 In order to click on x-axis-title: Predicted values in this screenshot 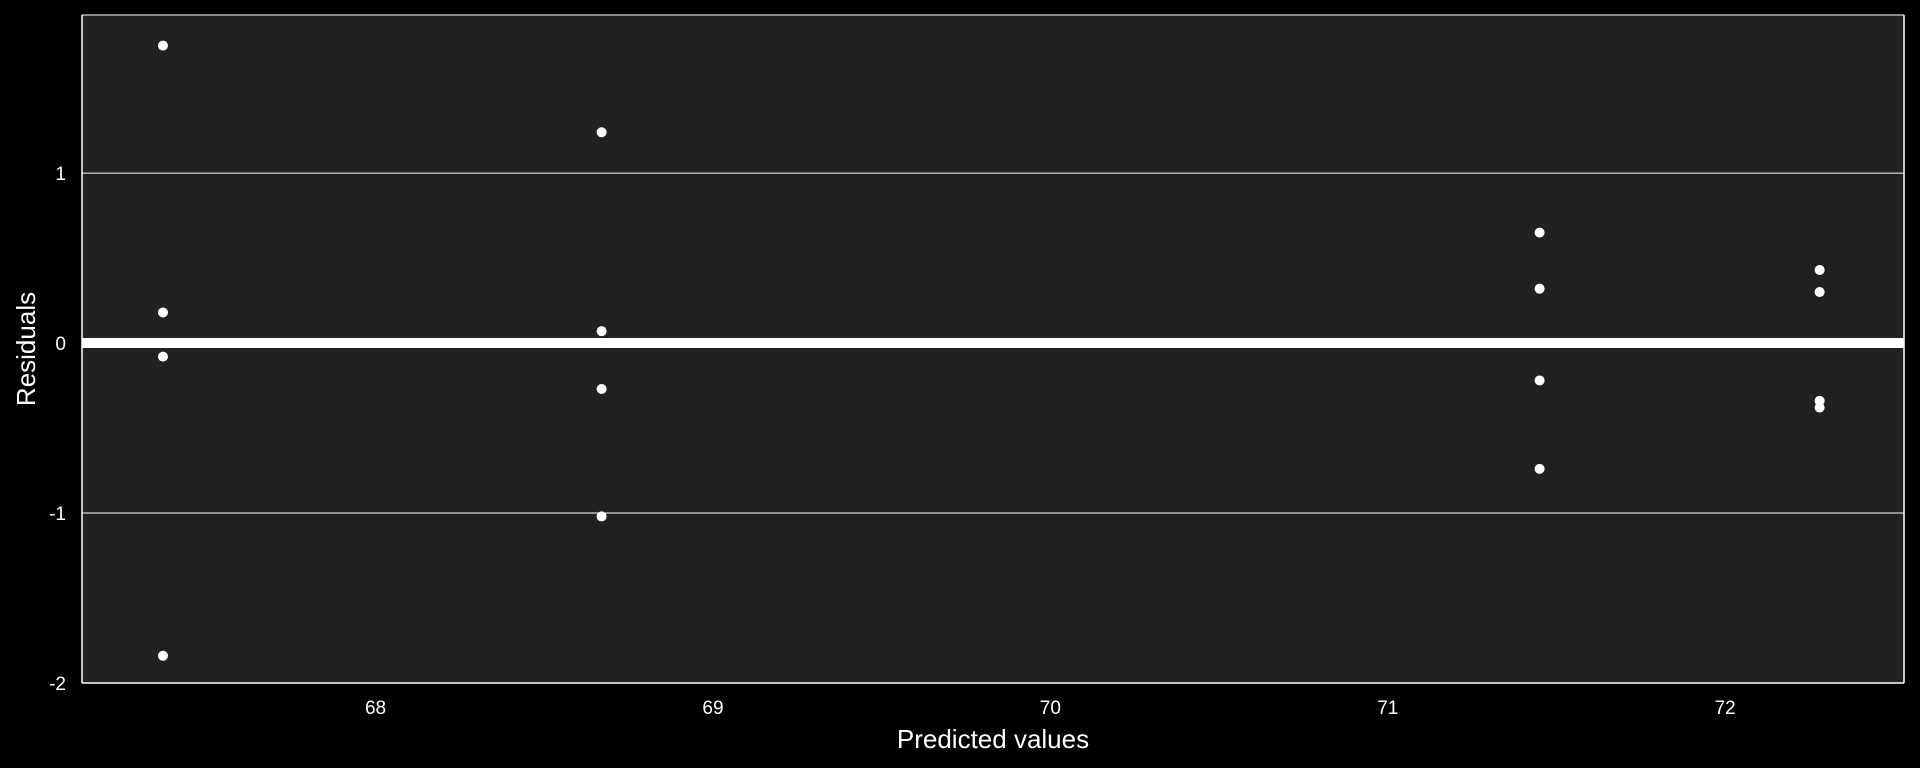, I will do `click(993, 739)`.